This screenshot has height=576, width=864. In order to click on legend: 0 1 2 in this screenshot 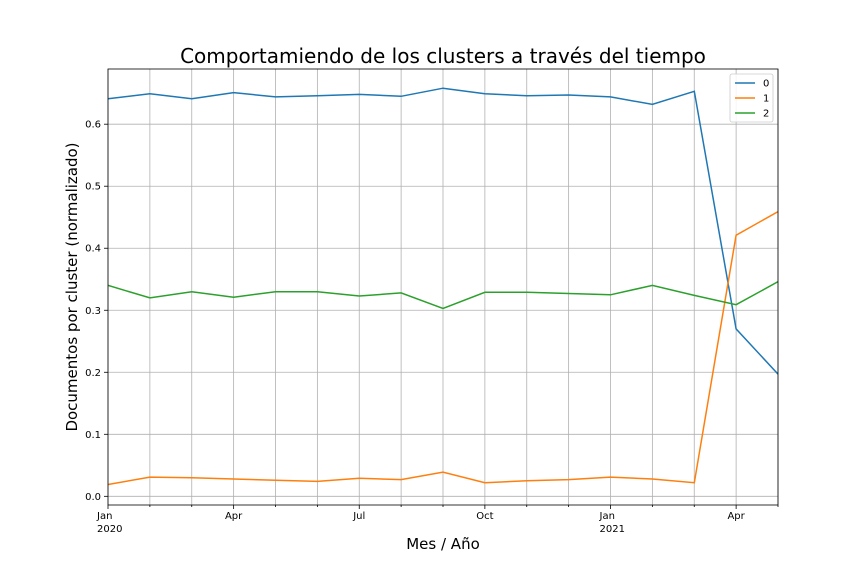, I will do `click(751, 98)`.